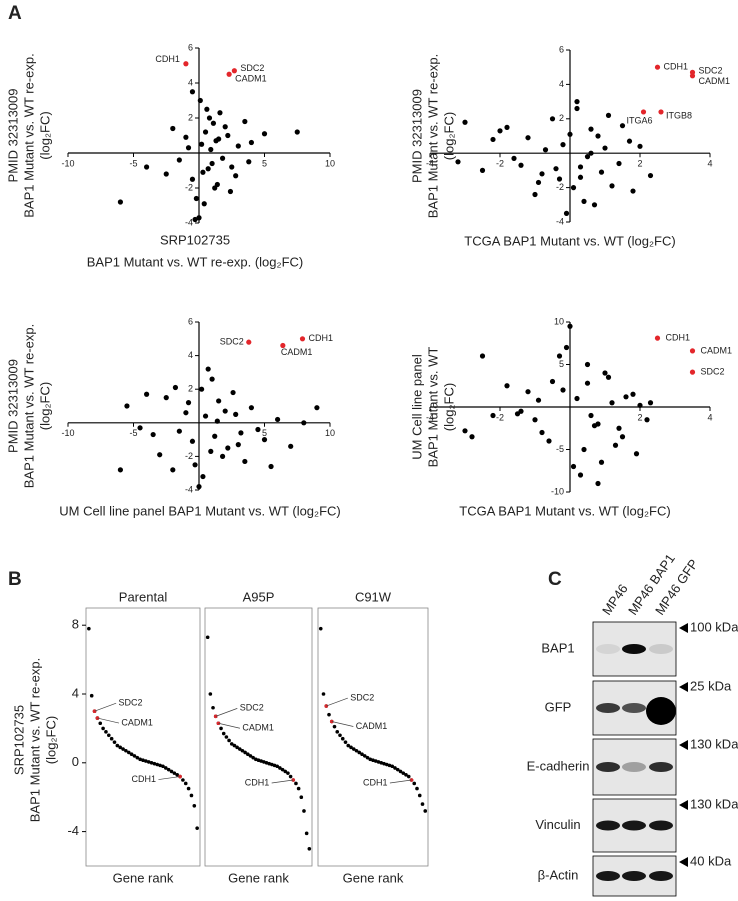 This screenshot has width=738, height=901. Describe the element at coordinates (639, 417) in the screenshot. I see `x-tick-label: 2` at that location.